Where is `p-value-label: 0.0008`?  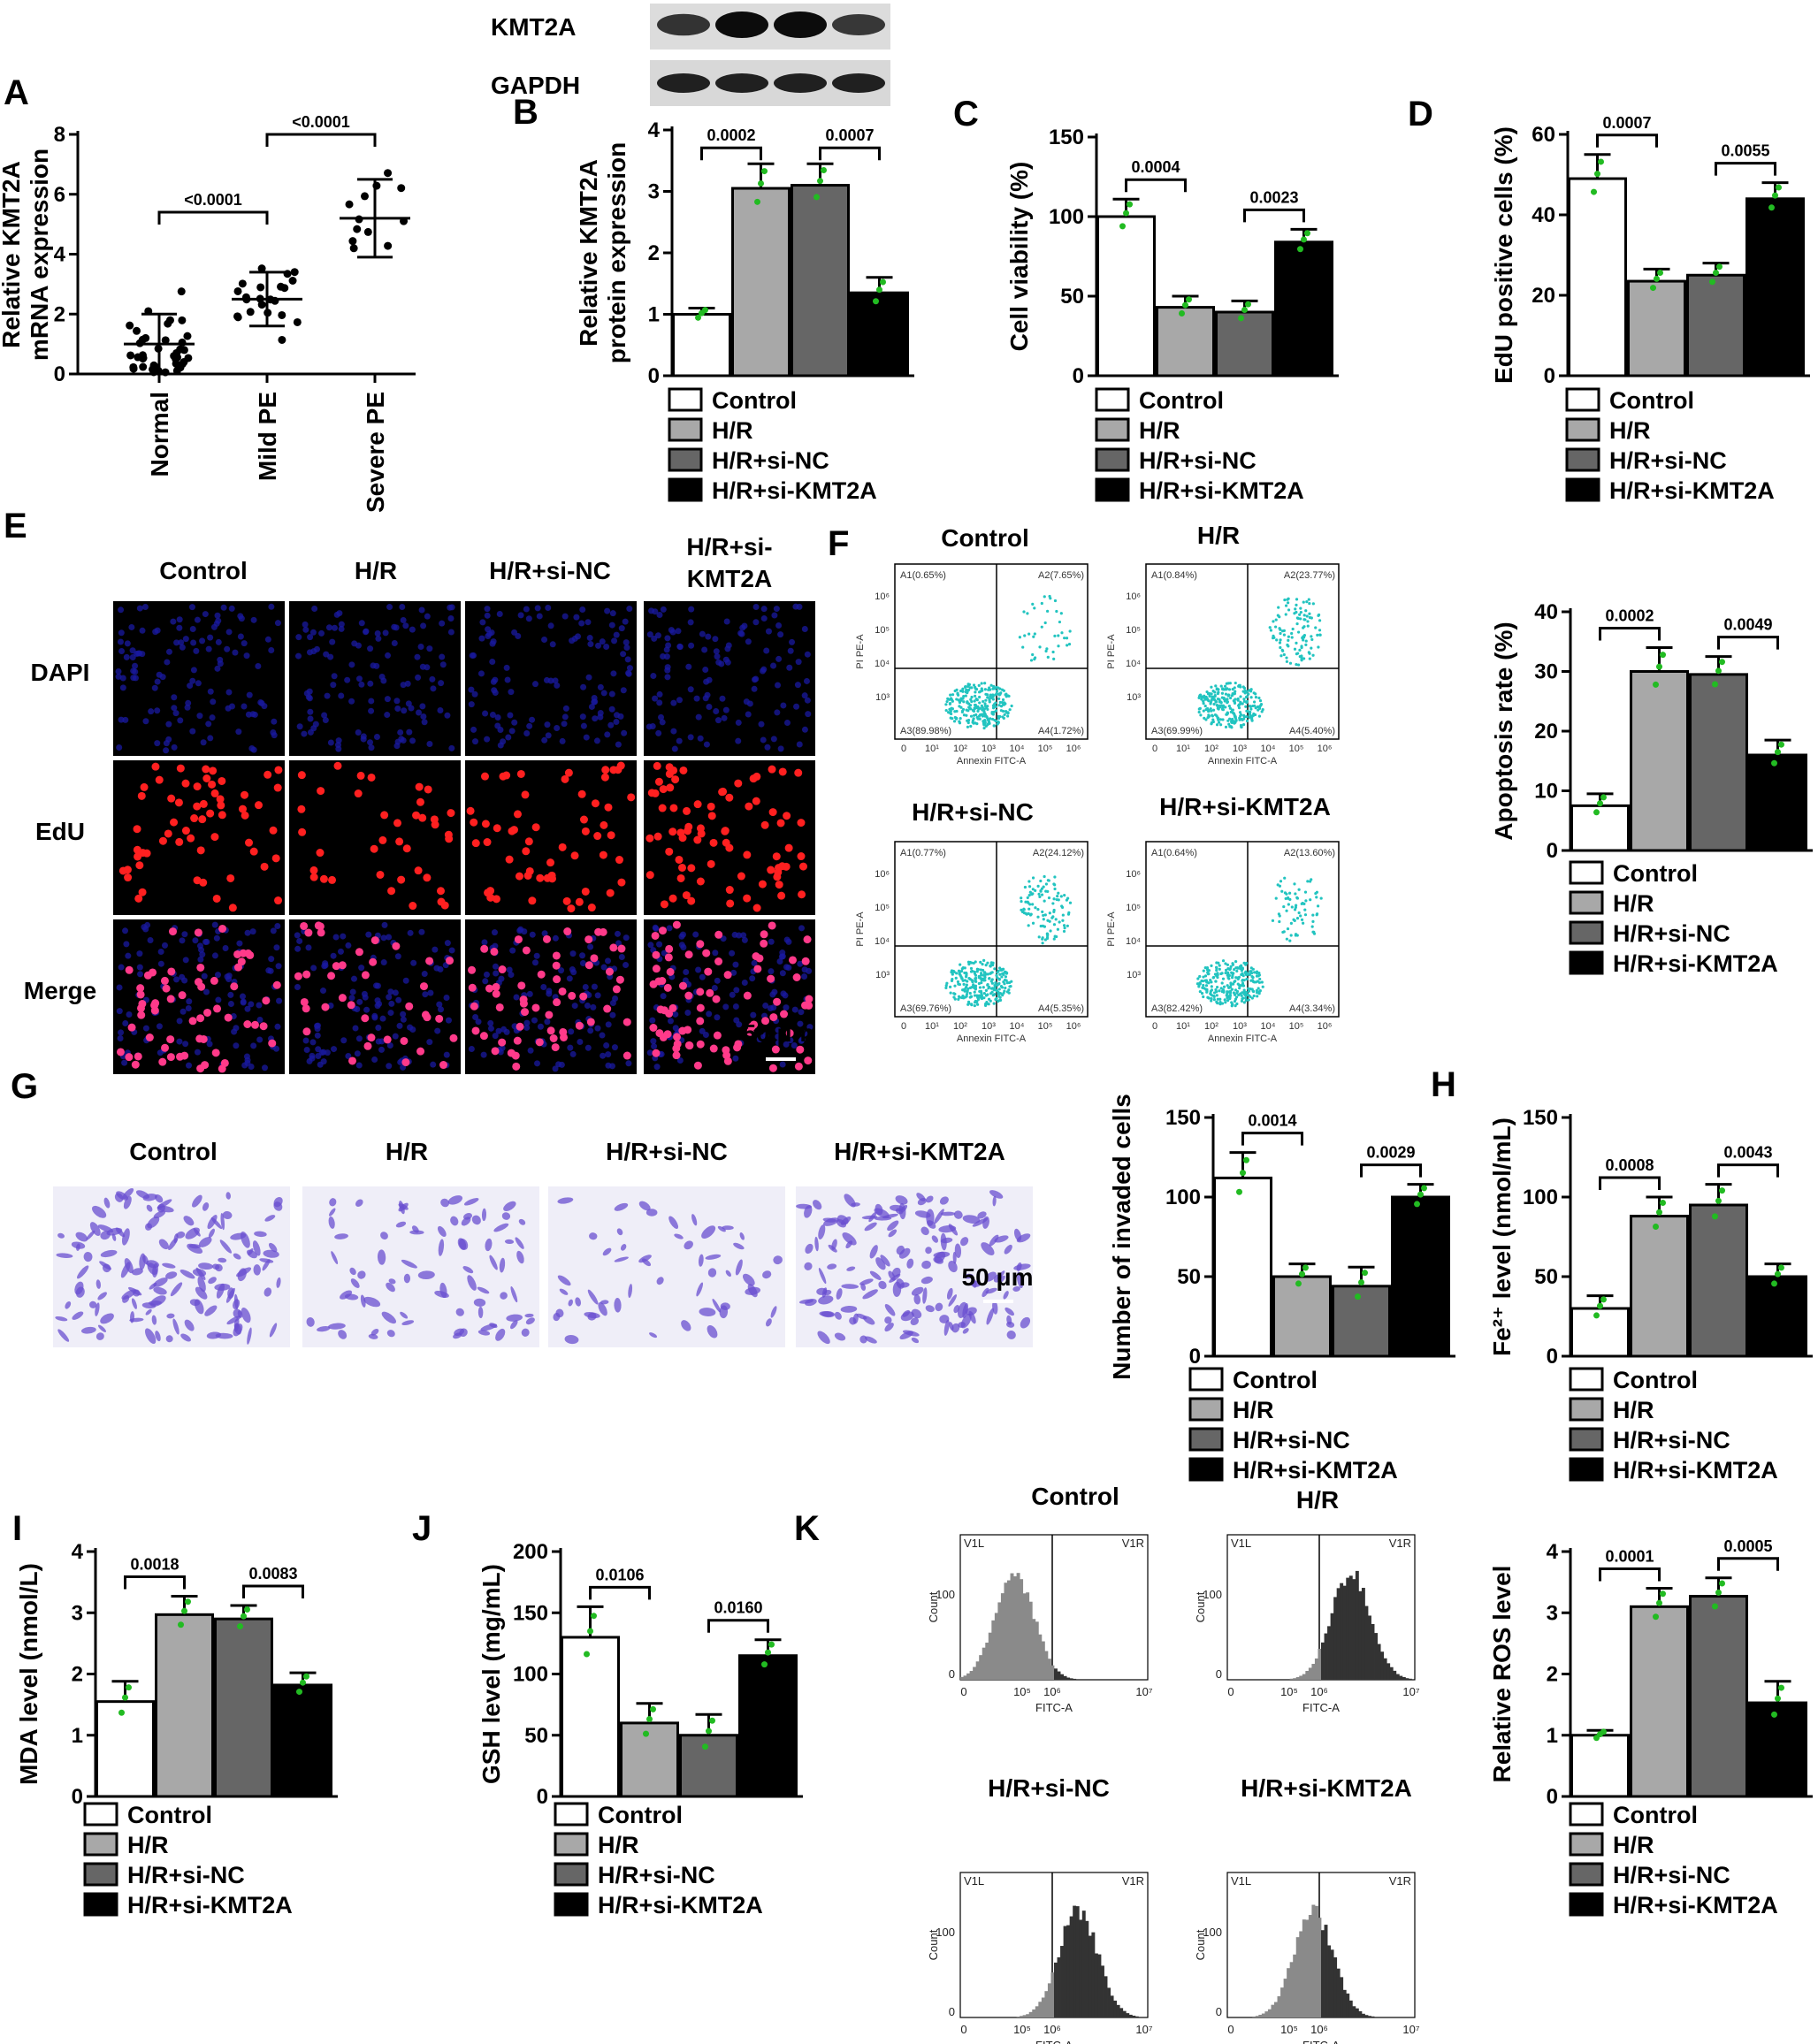 p-value-label: 0.0008 is located at coordinates (1630, 1165).